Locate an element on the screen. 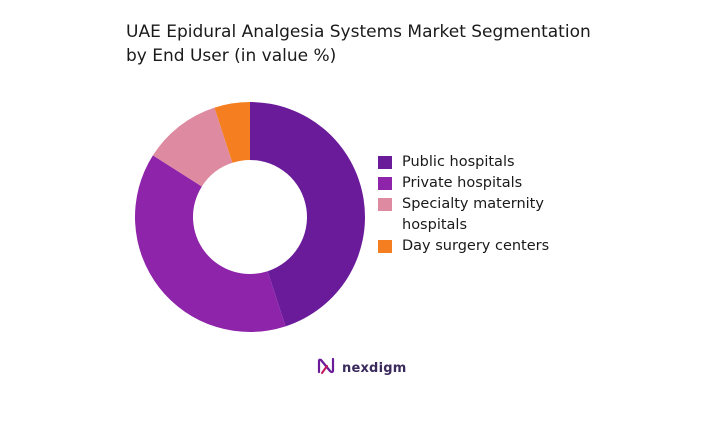  legend-swatch-day-surgery-centers is located at coordinates (385, 246).